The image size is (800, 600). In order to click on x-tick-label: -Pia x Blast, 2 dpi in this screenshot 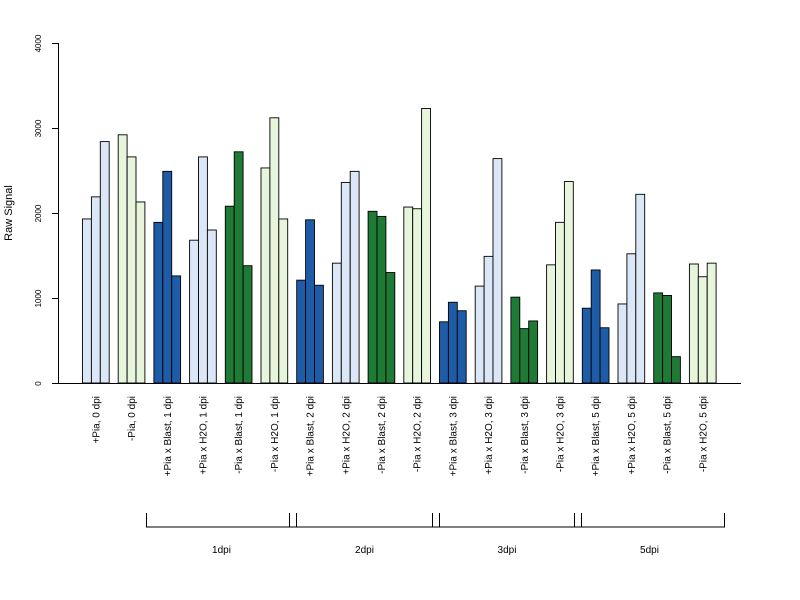, I will do `click(382, 435)`.